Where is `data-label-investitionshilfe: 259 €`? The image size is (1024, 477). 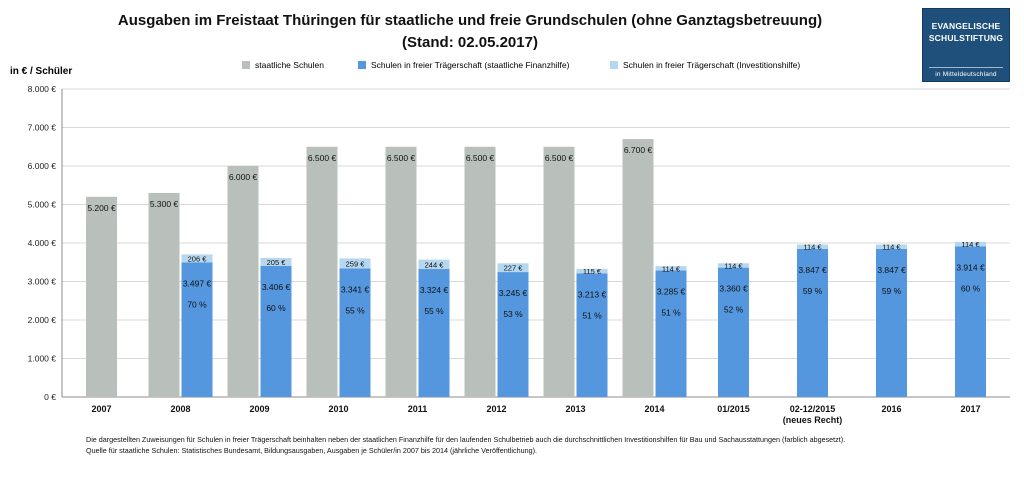 data-label-investitionshilfe: 259 € is located at coordinates (356, 263).